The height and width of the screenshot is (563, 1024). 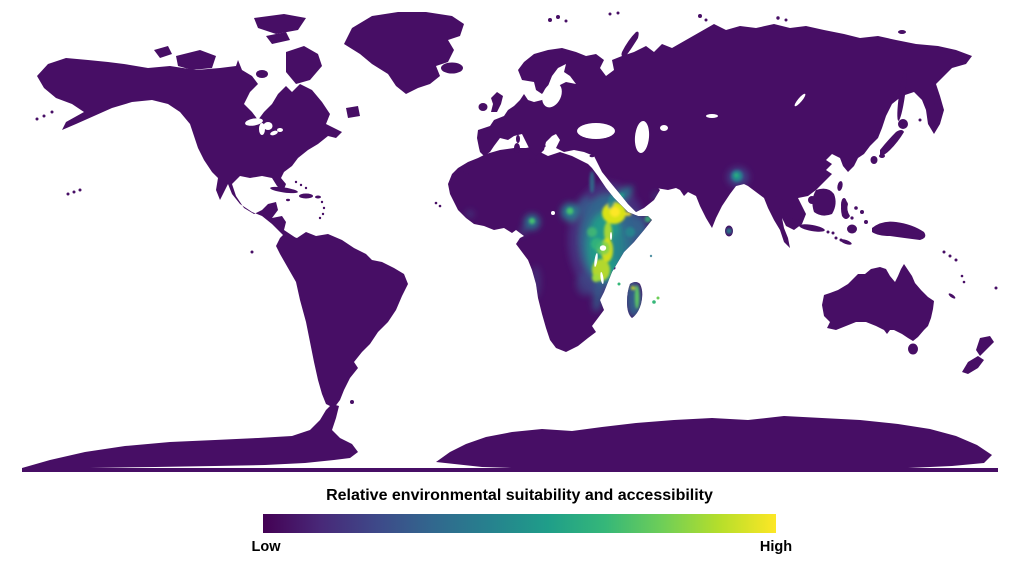 I want to click on hotspot-zambia, so click(x=586, y=284).